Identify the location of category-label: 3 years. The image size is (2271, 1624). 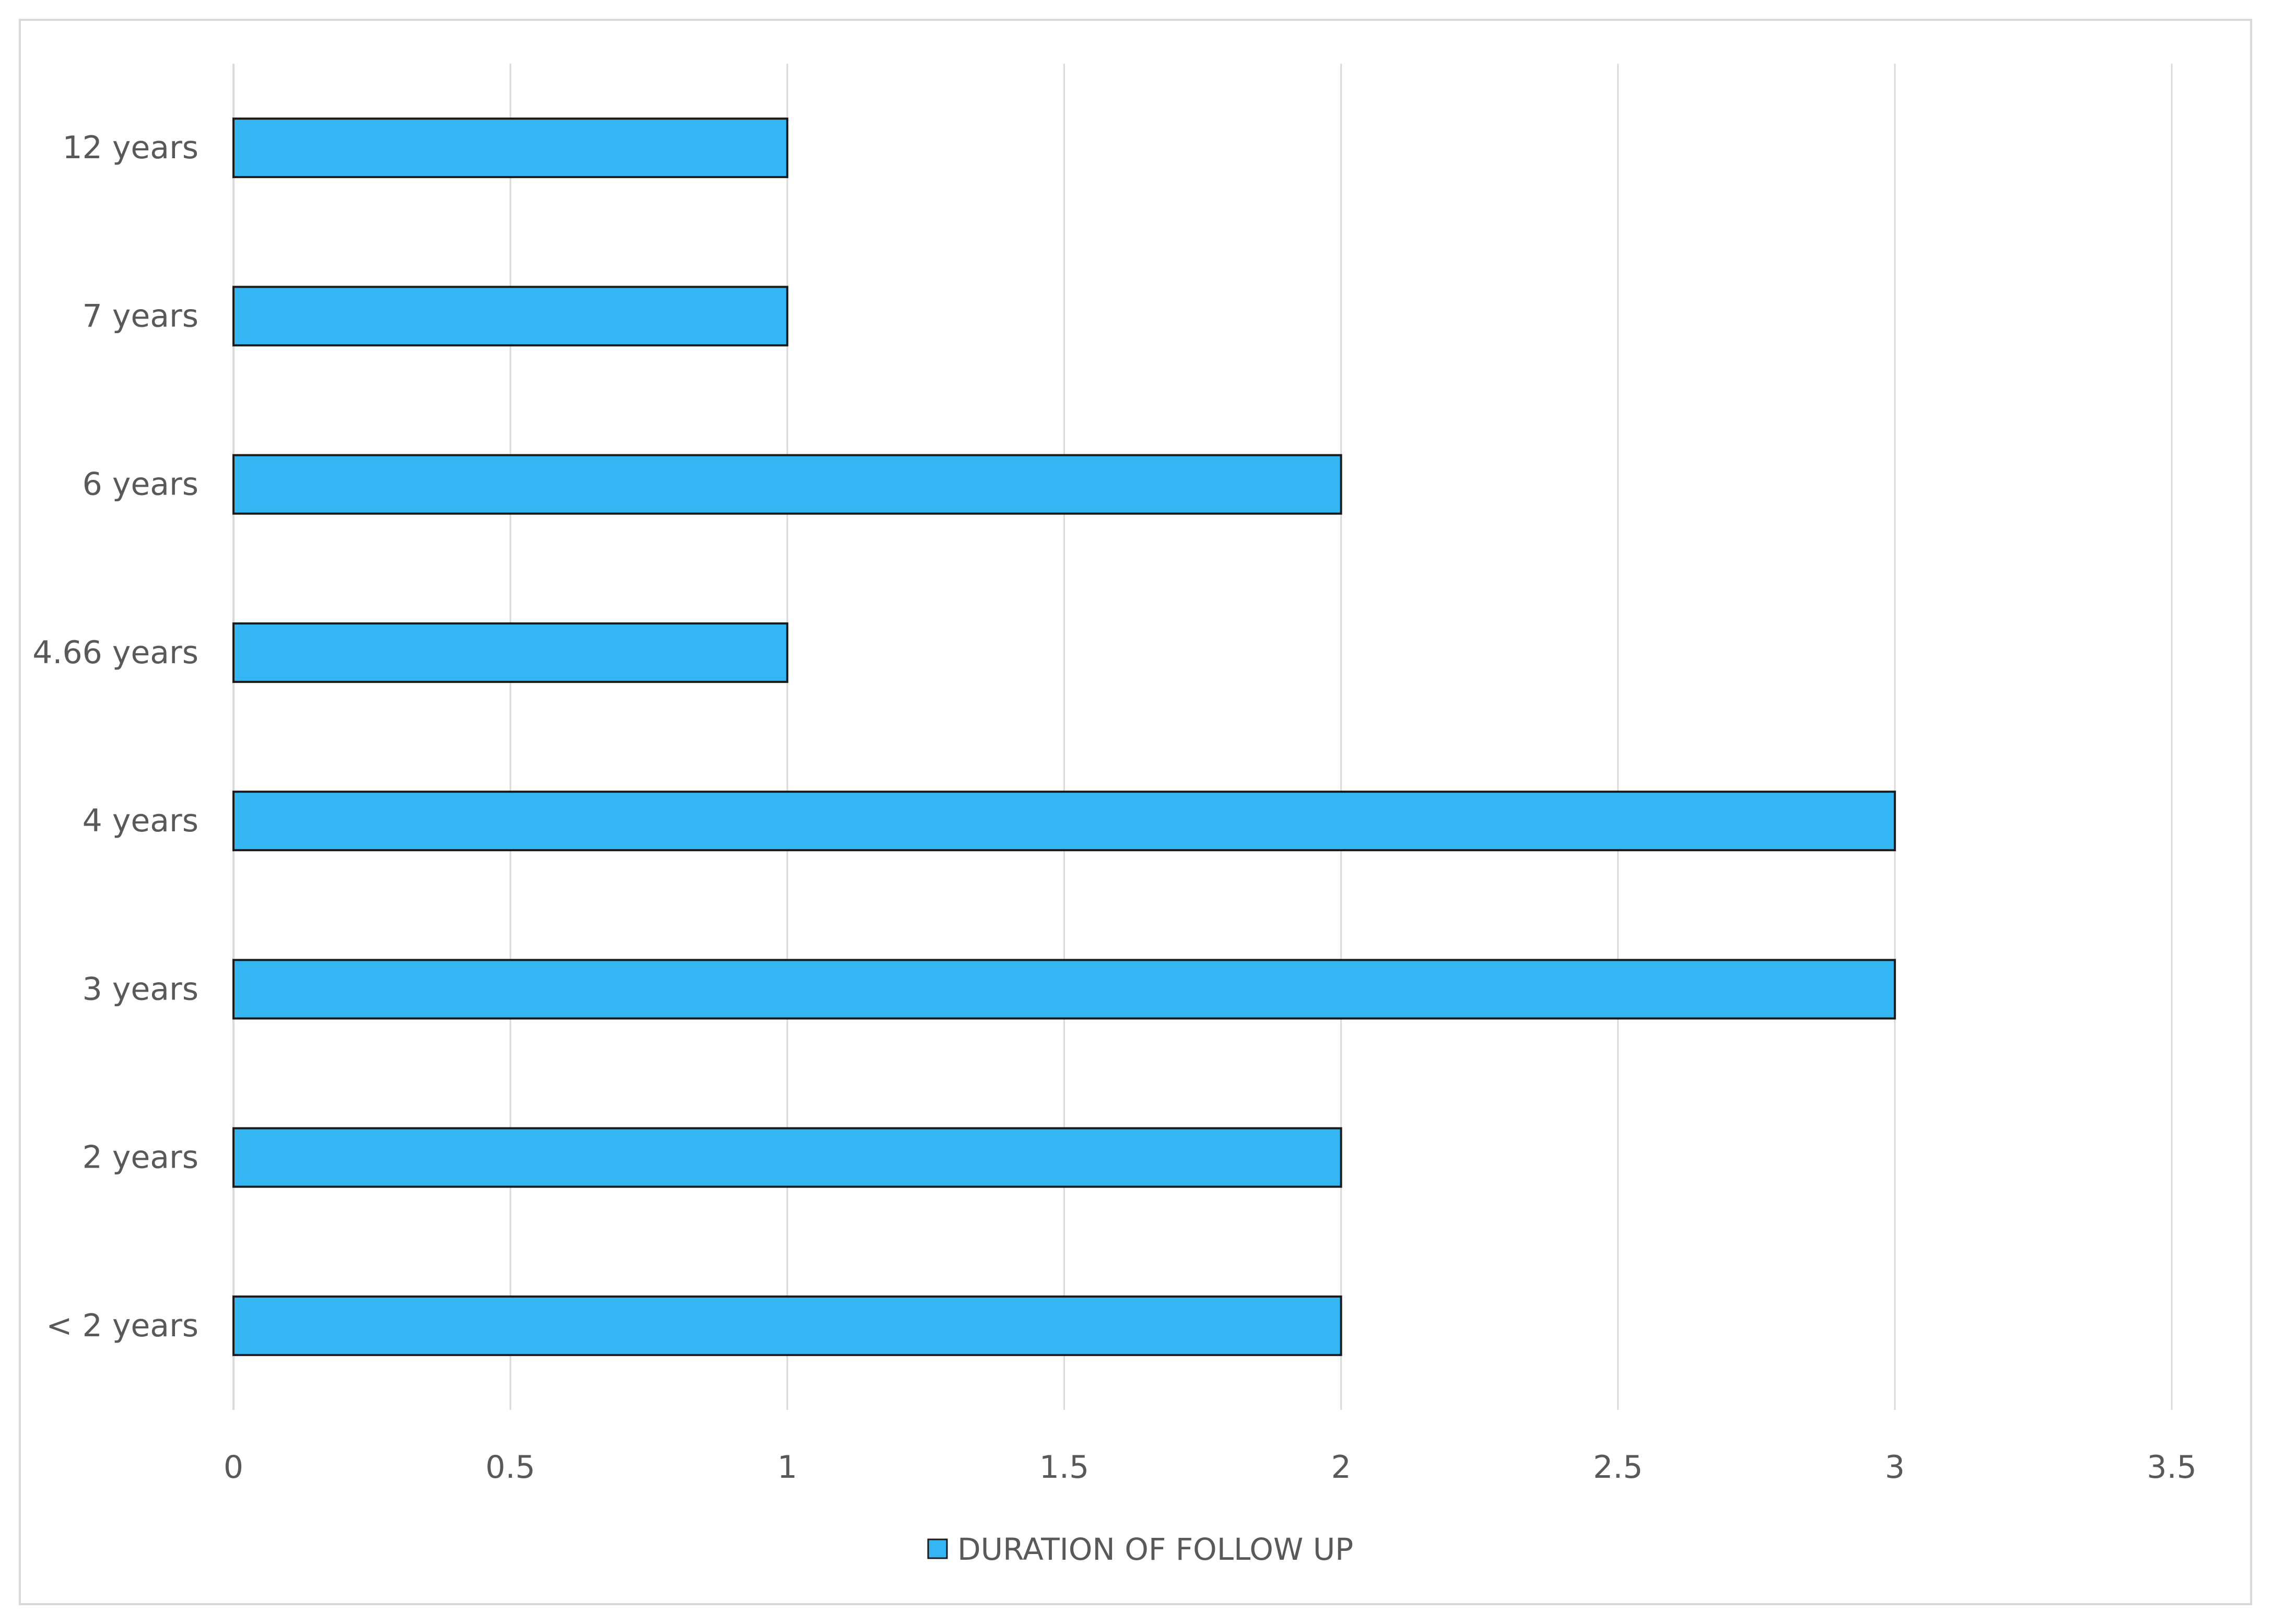
(141, 989).